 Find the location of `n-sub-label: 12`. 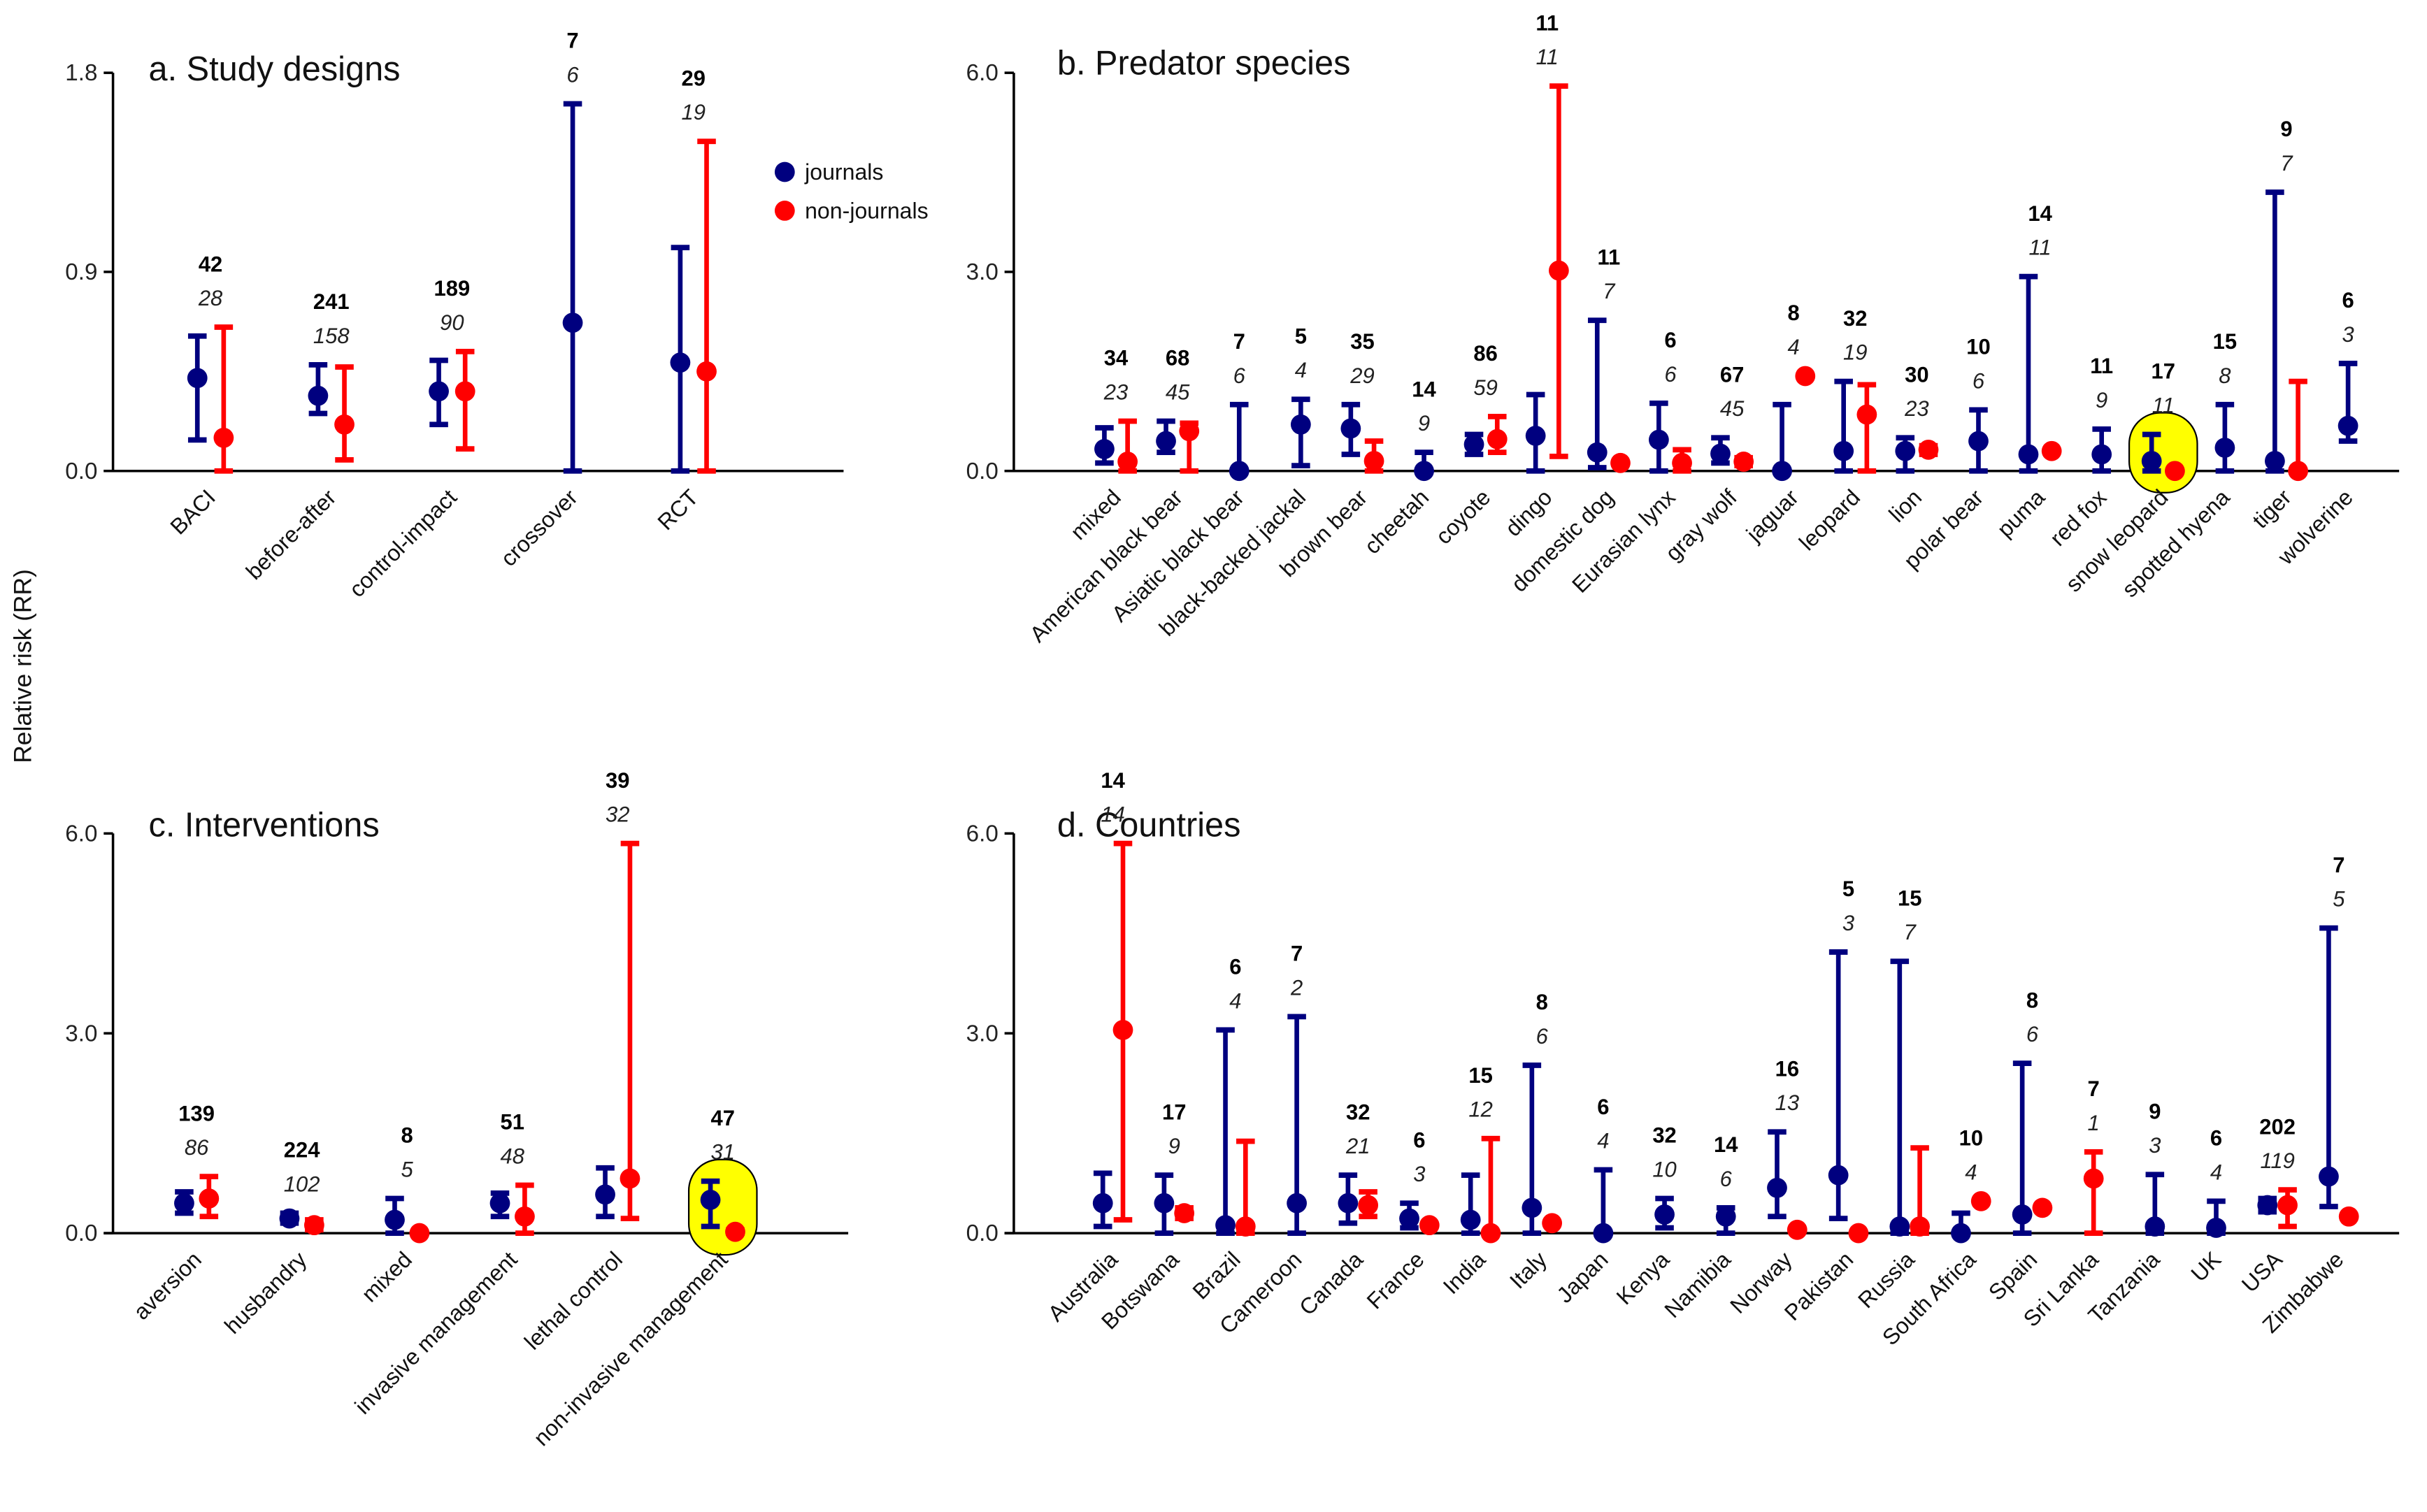

n-sub-label: 12 is located at coordinates (1480, 1109).